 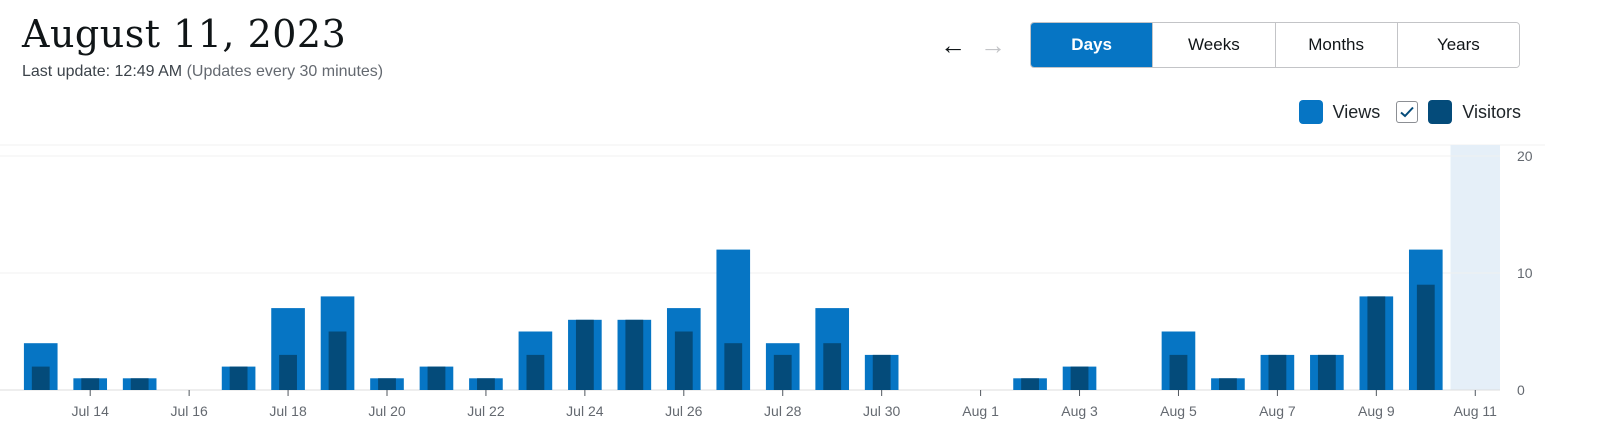 I want to click on visitors-toggle-checkbox, so click(x=1407, y=112).